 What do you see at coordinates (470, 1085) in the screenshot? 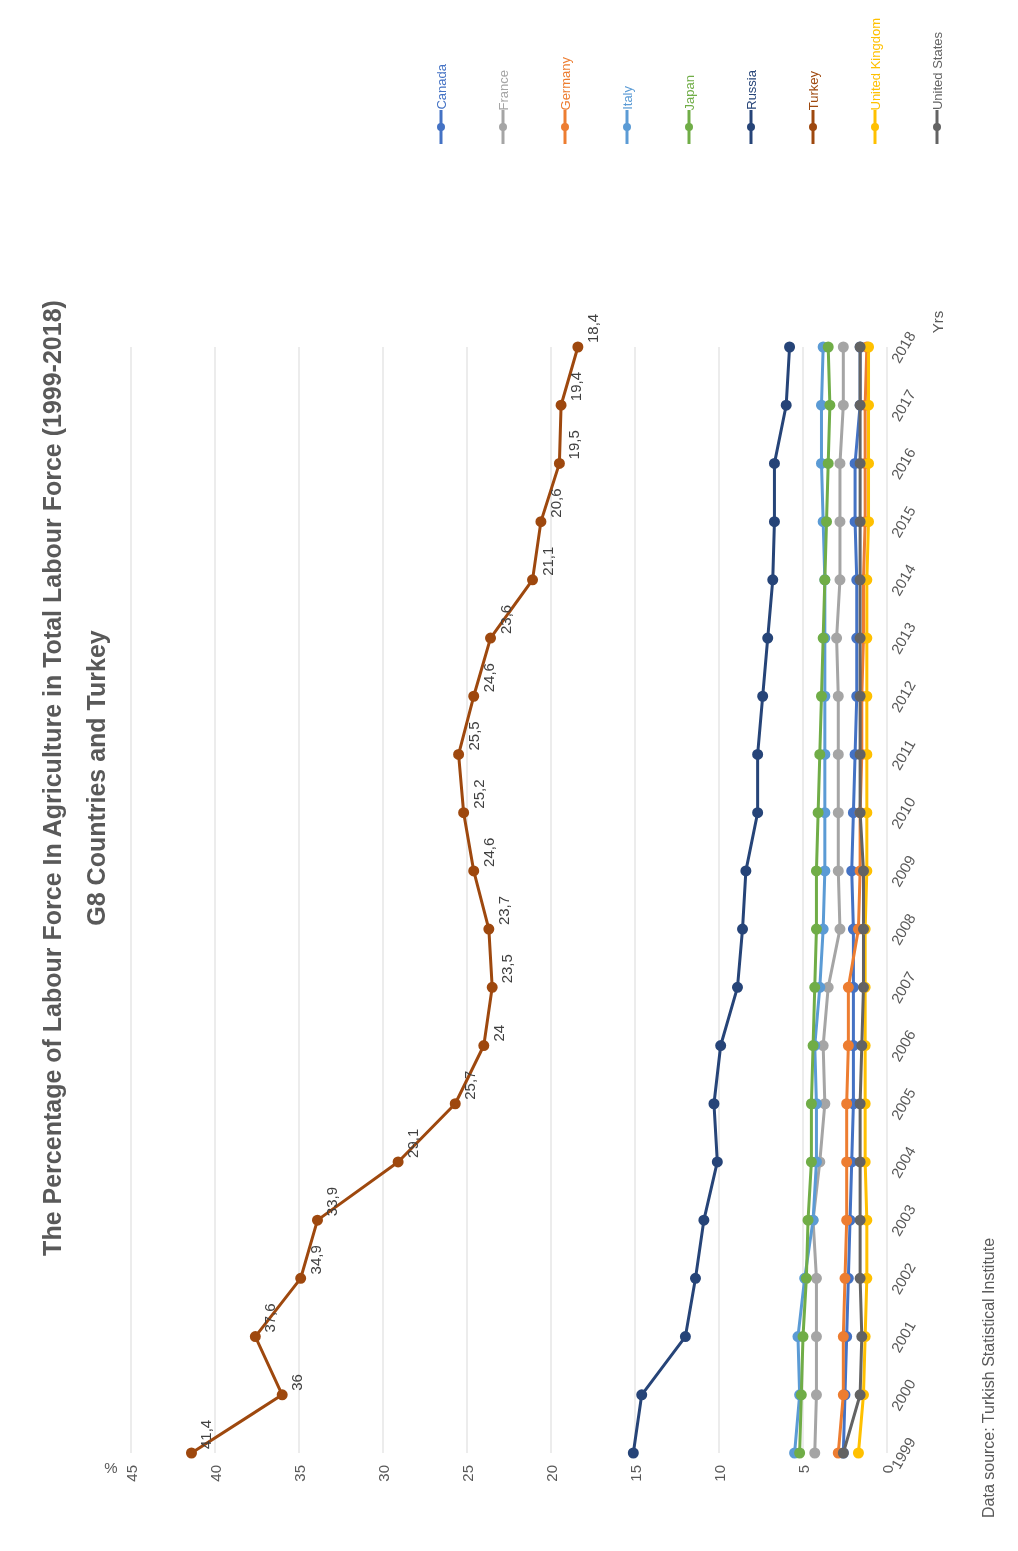
I see `data-label: 25,7` at bounding box center [470, 1085].